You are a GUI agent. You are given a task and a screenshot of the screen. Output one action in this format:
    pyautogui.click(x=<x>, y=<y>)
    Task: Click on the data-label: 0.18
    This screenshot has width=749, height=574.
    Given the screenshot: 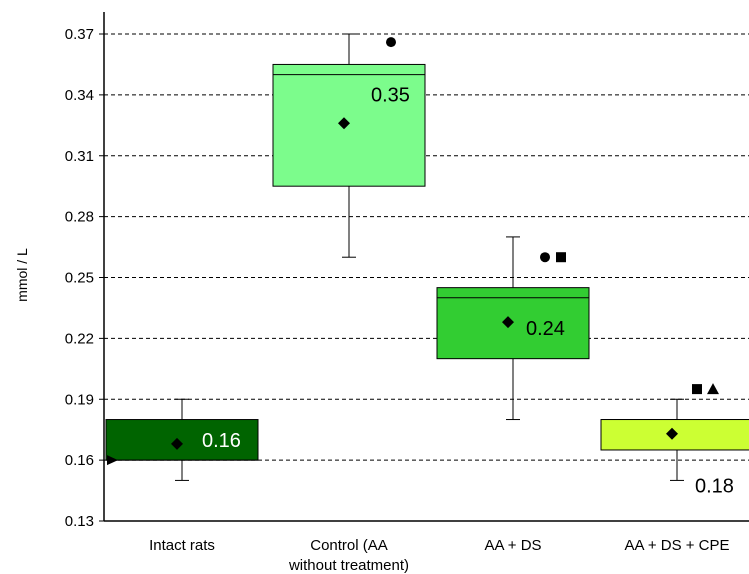 What is the action you would take?
    pyautogui.click(x=714, y=486)
    